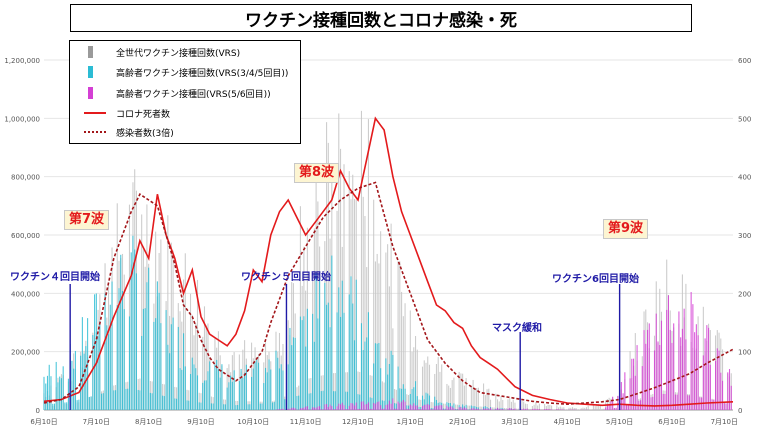 The image size is (768, 429). Describe the element at coordinates (193, 95) in the screenshot. I see `legend-label: 高齢者ワクチン接種回(VRS(5/6回目))` at that location.